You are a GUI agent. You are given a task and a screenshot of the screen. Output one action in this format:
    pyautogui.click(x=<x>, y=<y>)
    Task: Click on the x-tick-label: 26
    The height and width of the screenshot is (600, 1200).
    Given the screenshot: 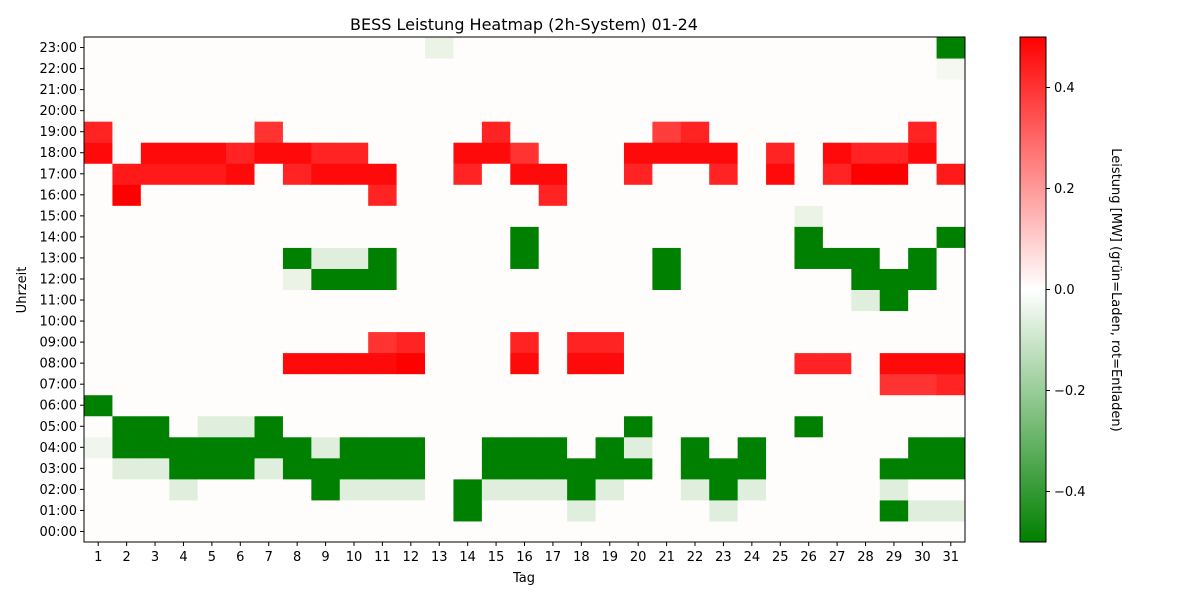 What is the action you would take?
    pyautogui.click(x=808, y=557)
    